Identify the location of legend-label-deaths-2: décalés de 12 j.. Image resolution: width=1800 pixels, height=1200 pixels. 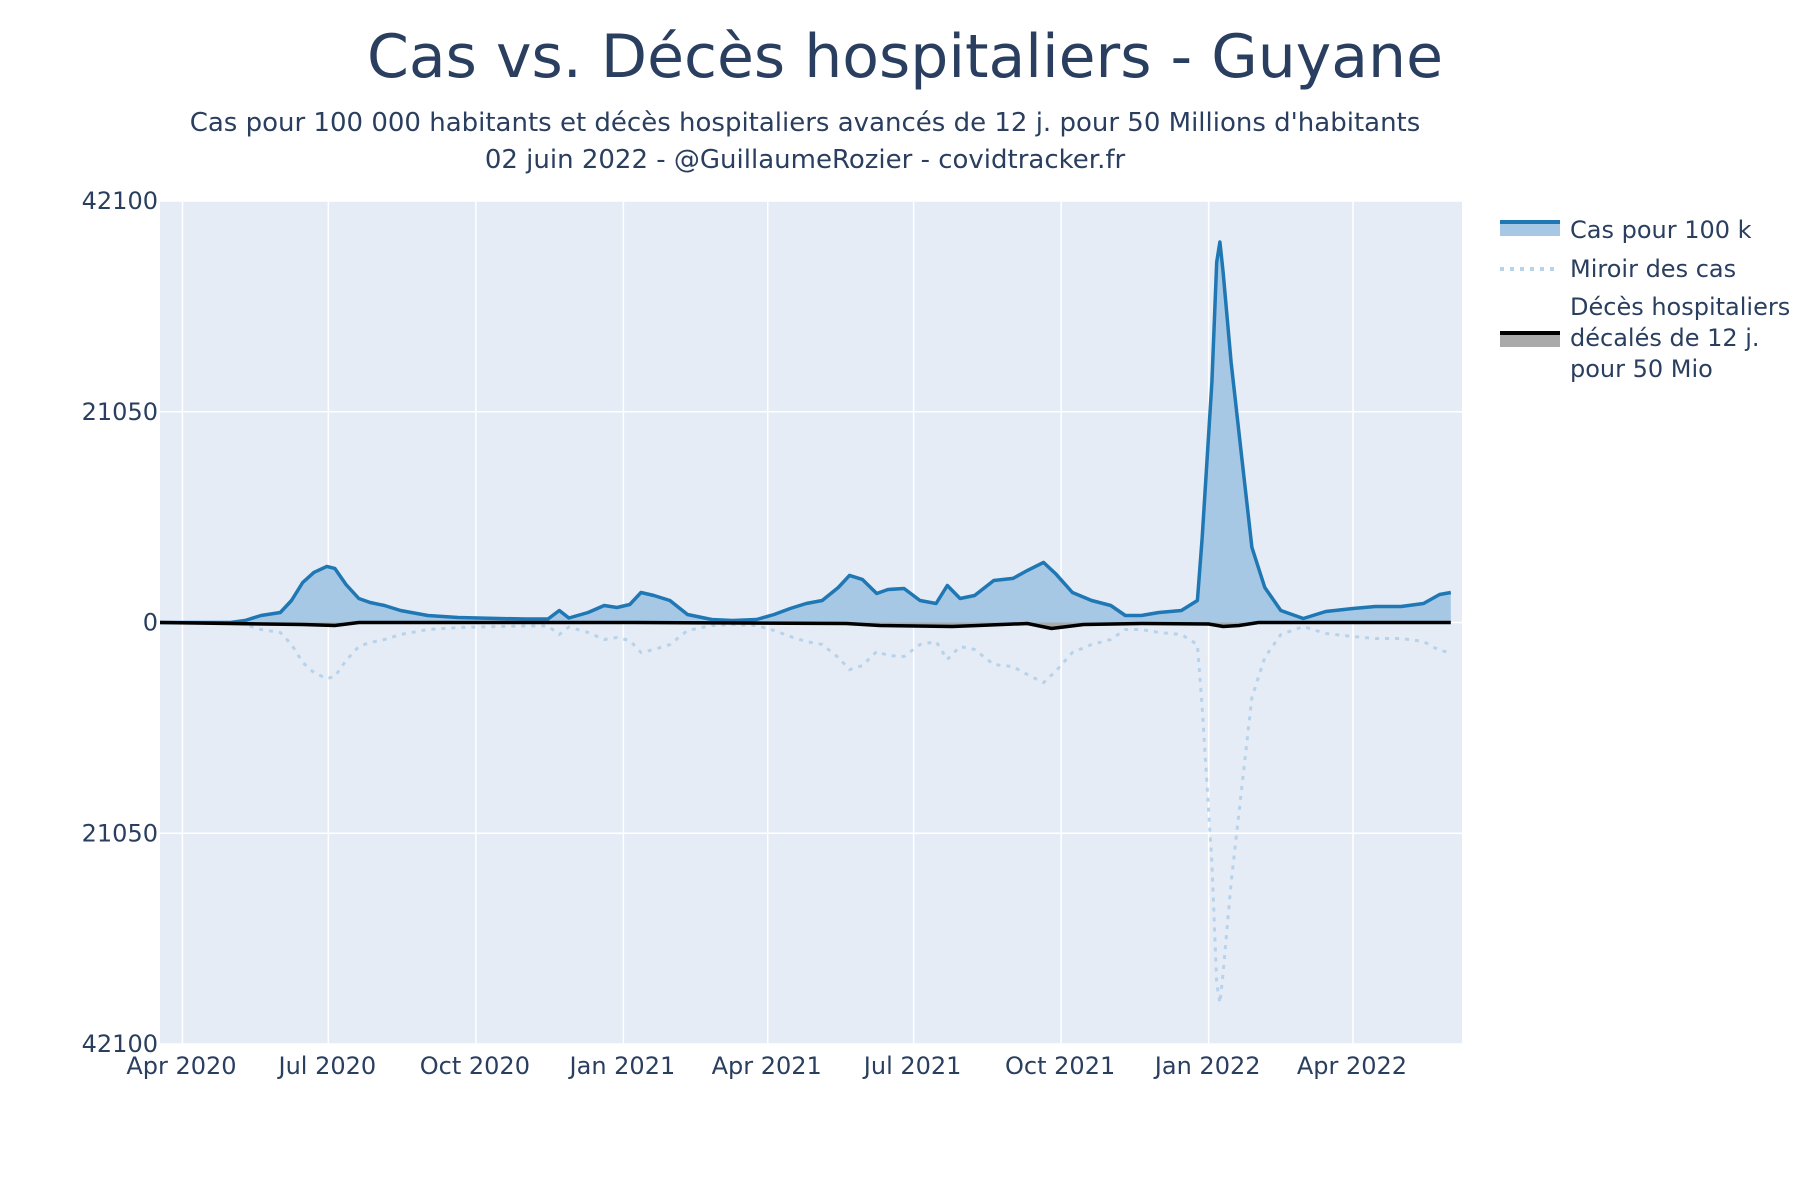
(1665, 338).